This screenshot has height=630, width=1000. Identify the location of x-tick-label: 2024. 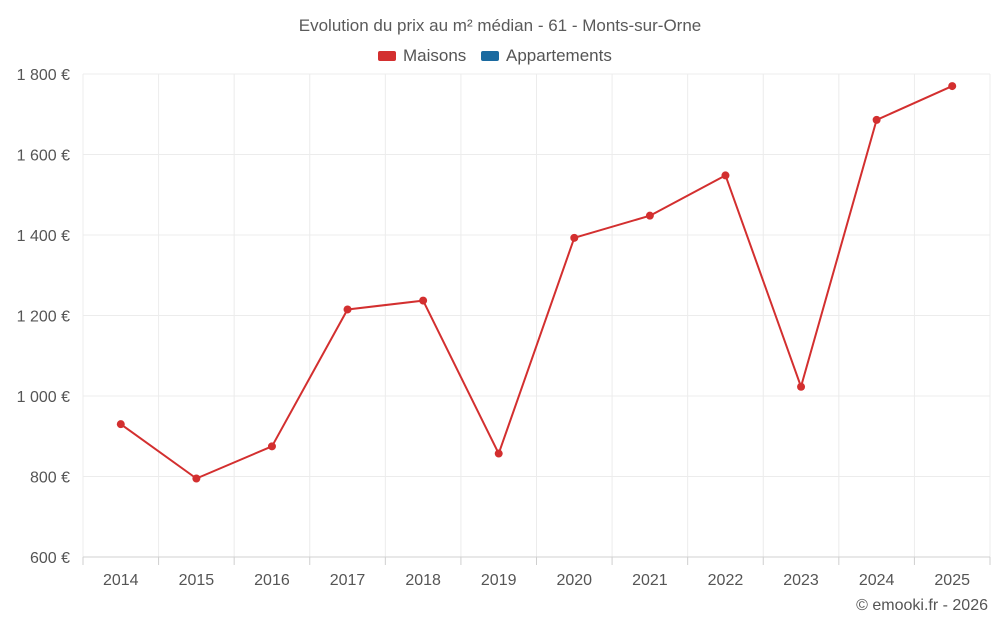
(877, 580).